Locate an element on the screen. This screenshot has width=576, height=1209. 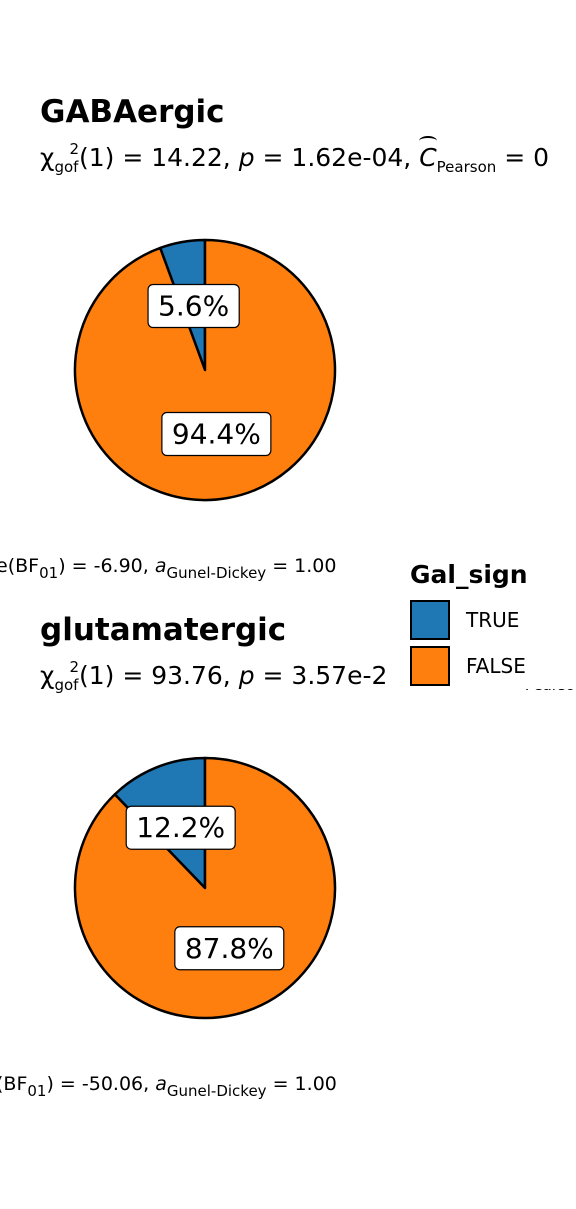
legend-title: Gal_sign is located at coordinates (493, 574).